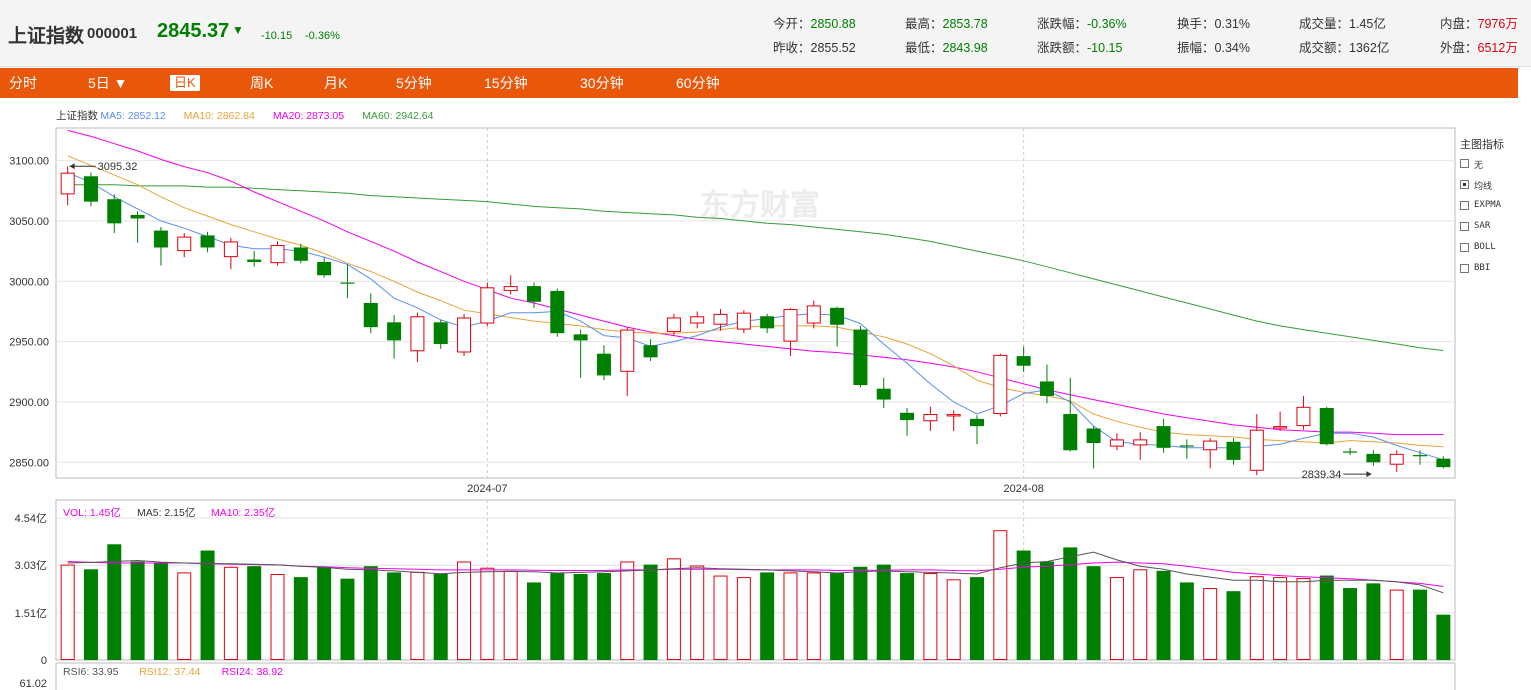 This screenshot has width=1531, height=690. I want to click on rsi-legend-item: RSI12: 37.44, so click(169, 672).